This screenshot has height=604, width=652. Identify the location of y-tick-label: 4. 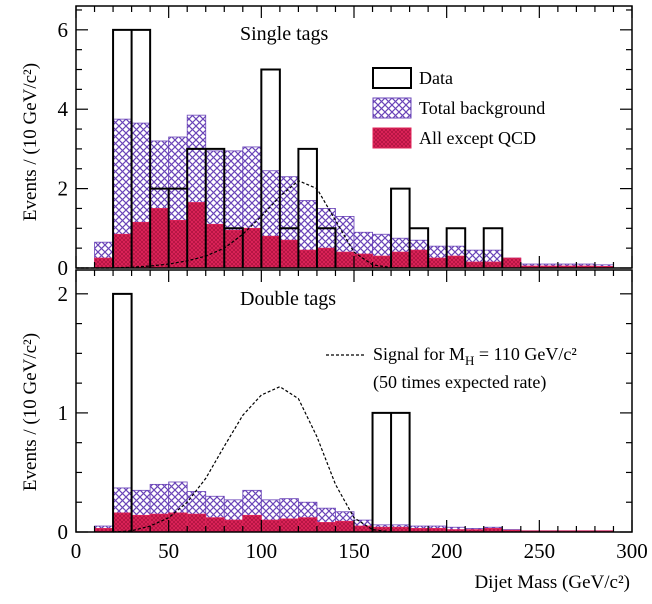
(63, 109).